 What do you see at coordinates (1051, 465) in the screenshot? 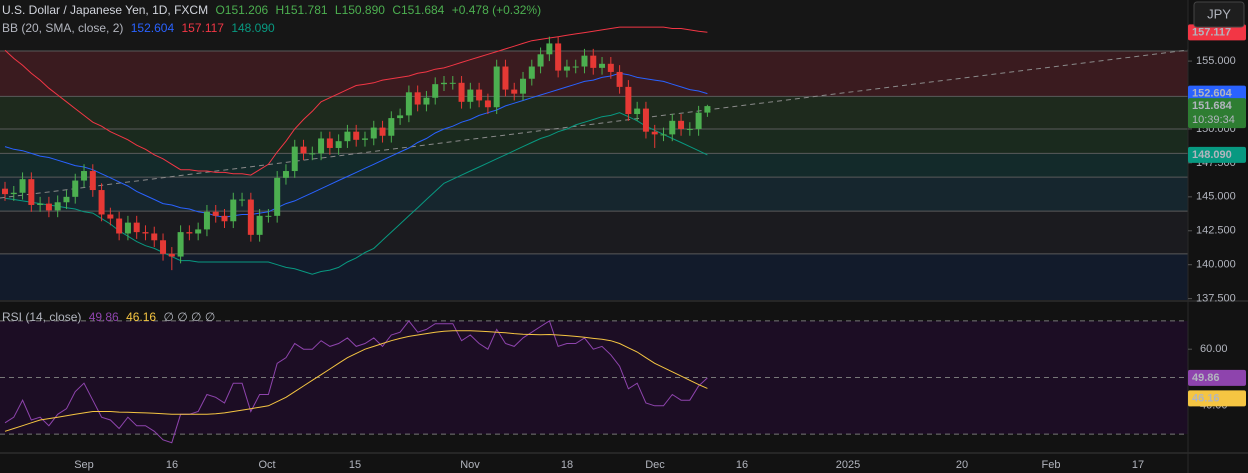
I see `x-tick-label: Feb` at bounding box center [1051, 465].